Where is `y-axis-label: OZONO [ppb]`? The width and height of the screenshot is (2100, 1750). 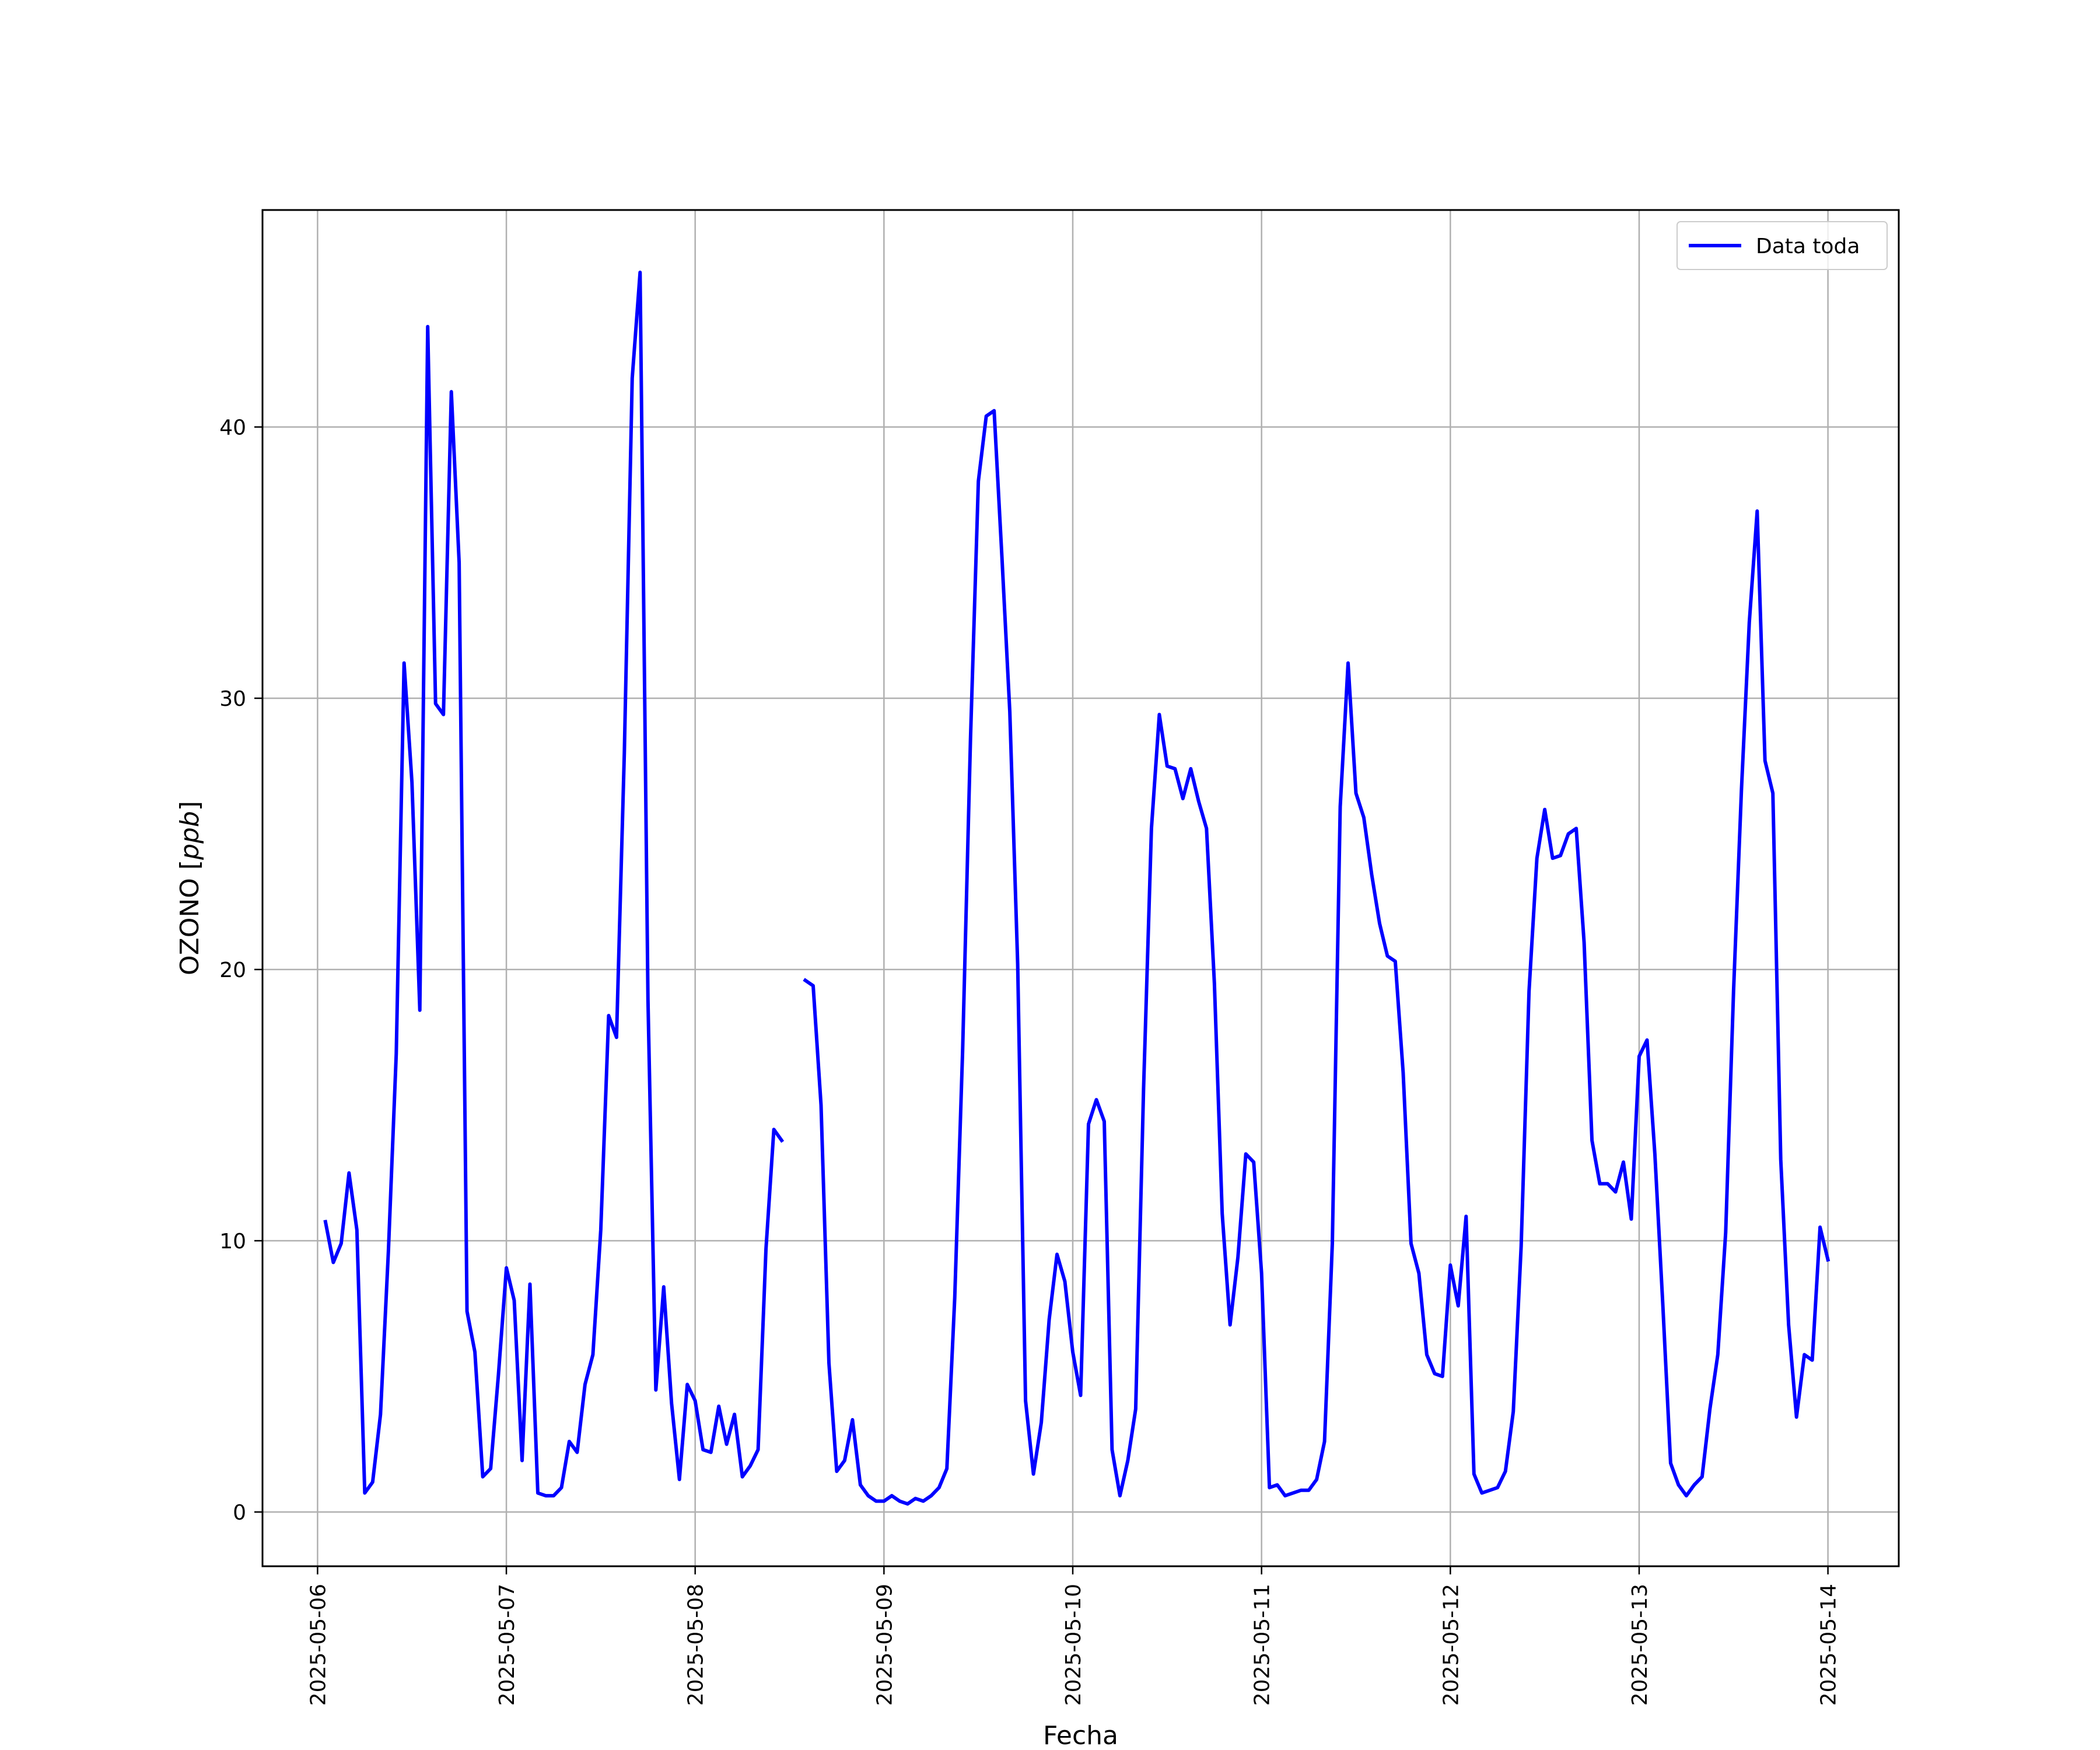 y-axis-label: OZONO [ppb] is located at coordinates (190, 888).